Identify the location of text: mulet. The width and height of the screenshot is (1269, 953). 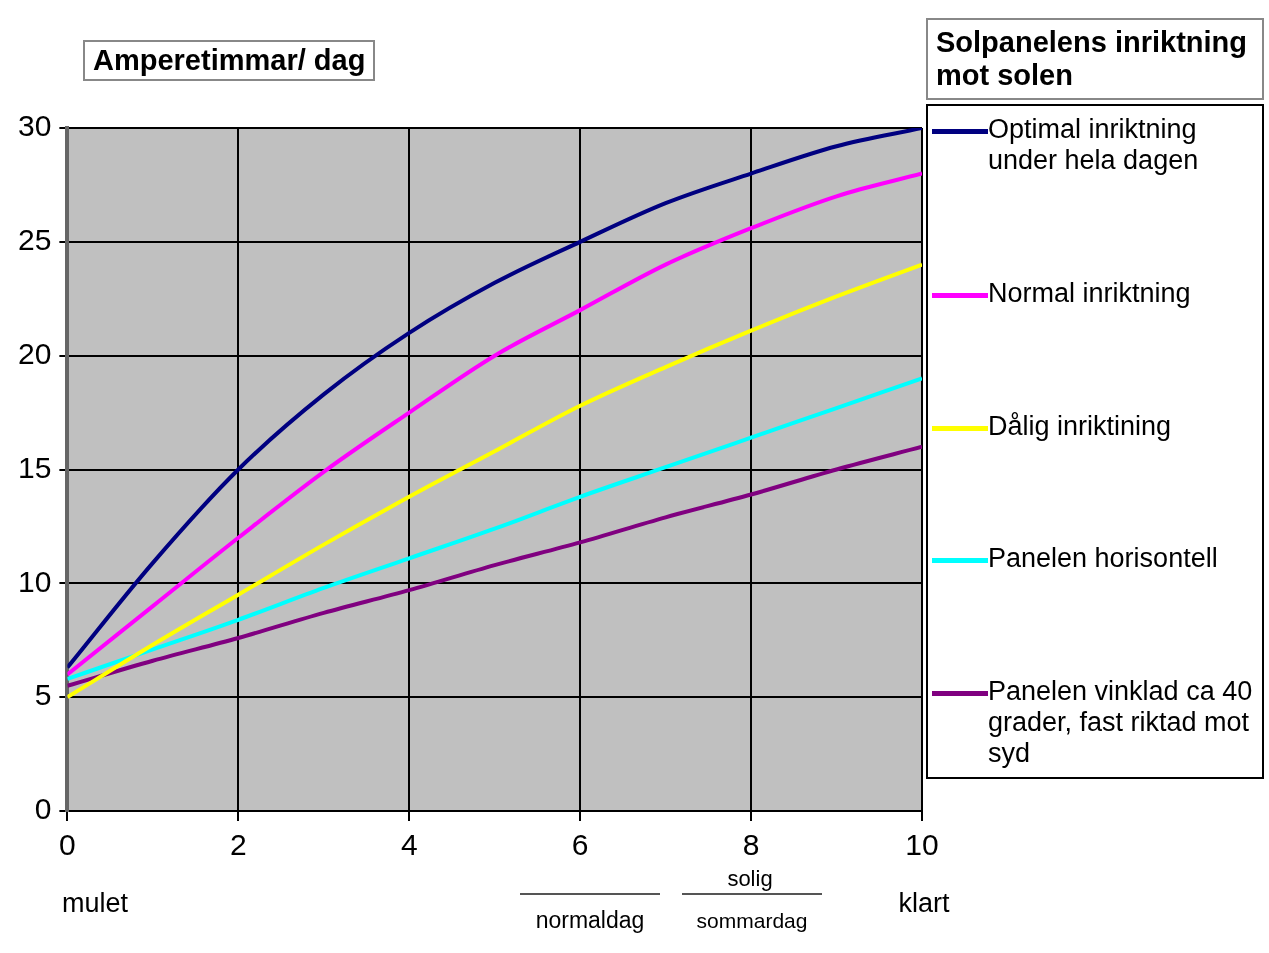
(95, 903).